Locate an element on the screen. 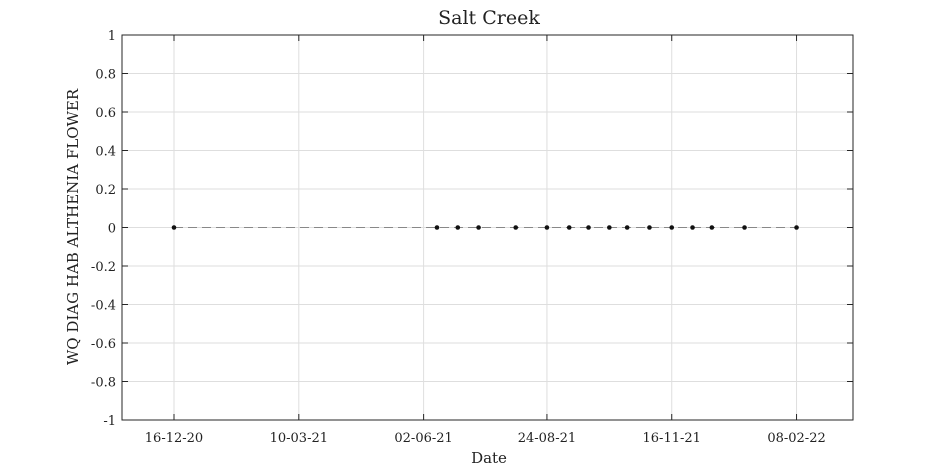 Image resolution: width=945 pixels, height=472 pixels. chart-title: Salt Creek is located at coordinates (489, 18).